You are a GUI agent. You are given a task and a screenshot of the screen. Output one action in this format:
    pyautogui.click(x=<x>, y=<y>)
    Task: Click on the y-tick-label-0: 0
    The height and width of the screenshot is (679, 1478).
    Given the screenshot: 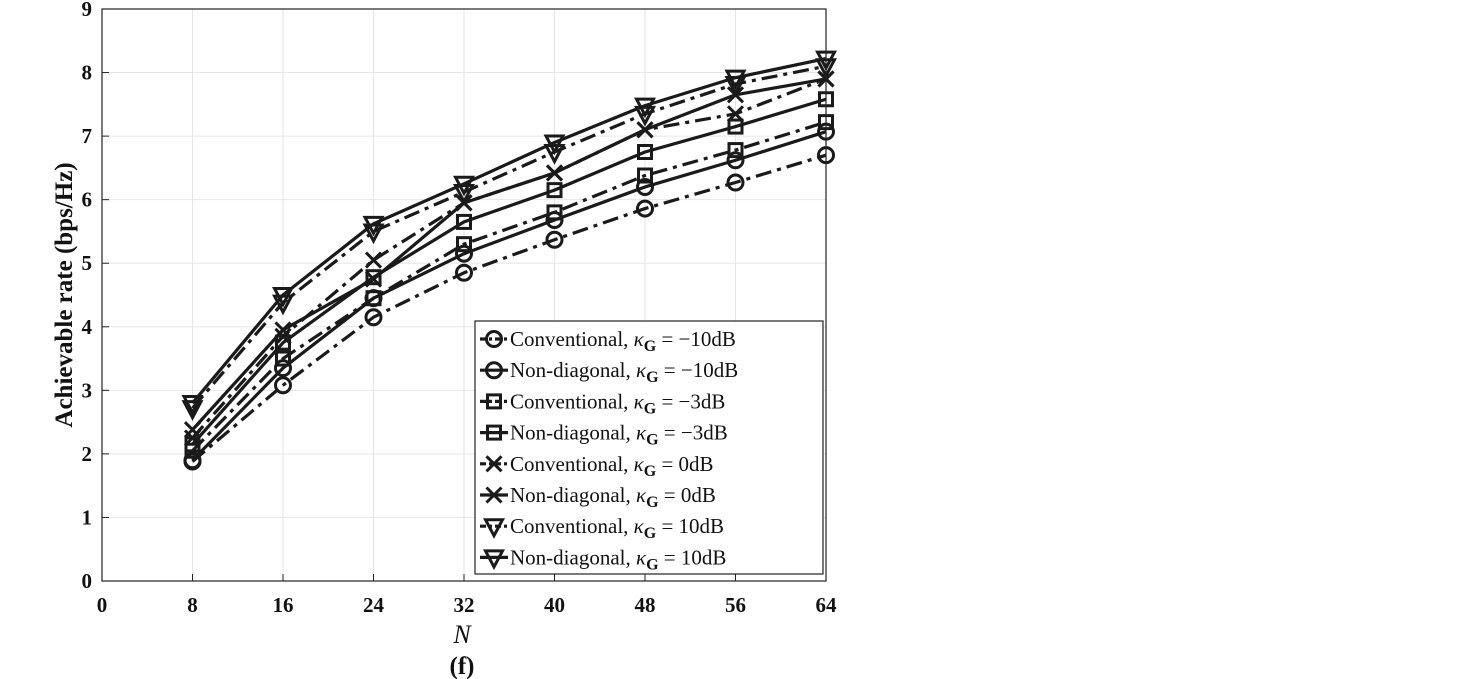 What is the action you would take?
    pyautogui.click(x=87, y=581)
    